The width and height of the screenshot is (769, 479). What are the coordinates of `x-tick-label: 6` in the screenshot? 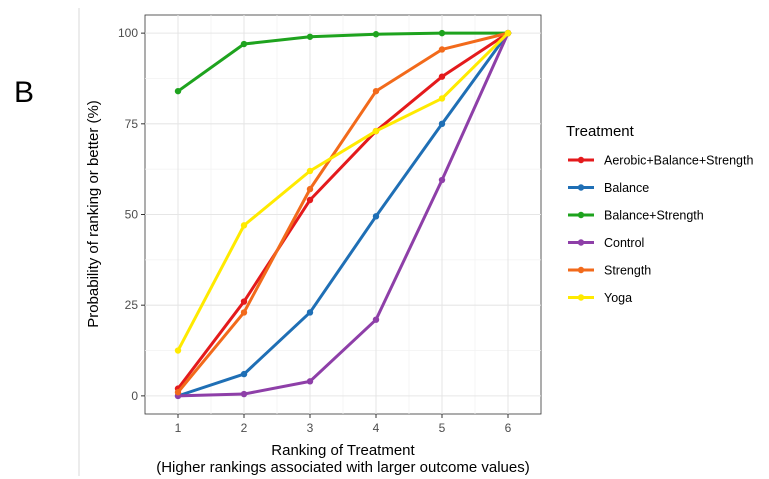 It's located at (508, 428).